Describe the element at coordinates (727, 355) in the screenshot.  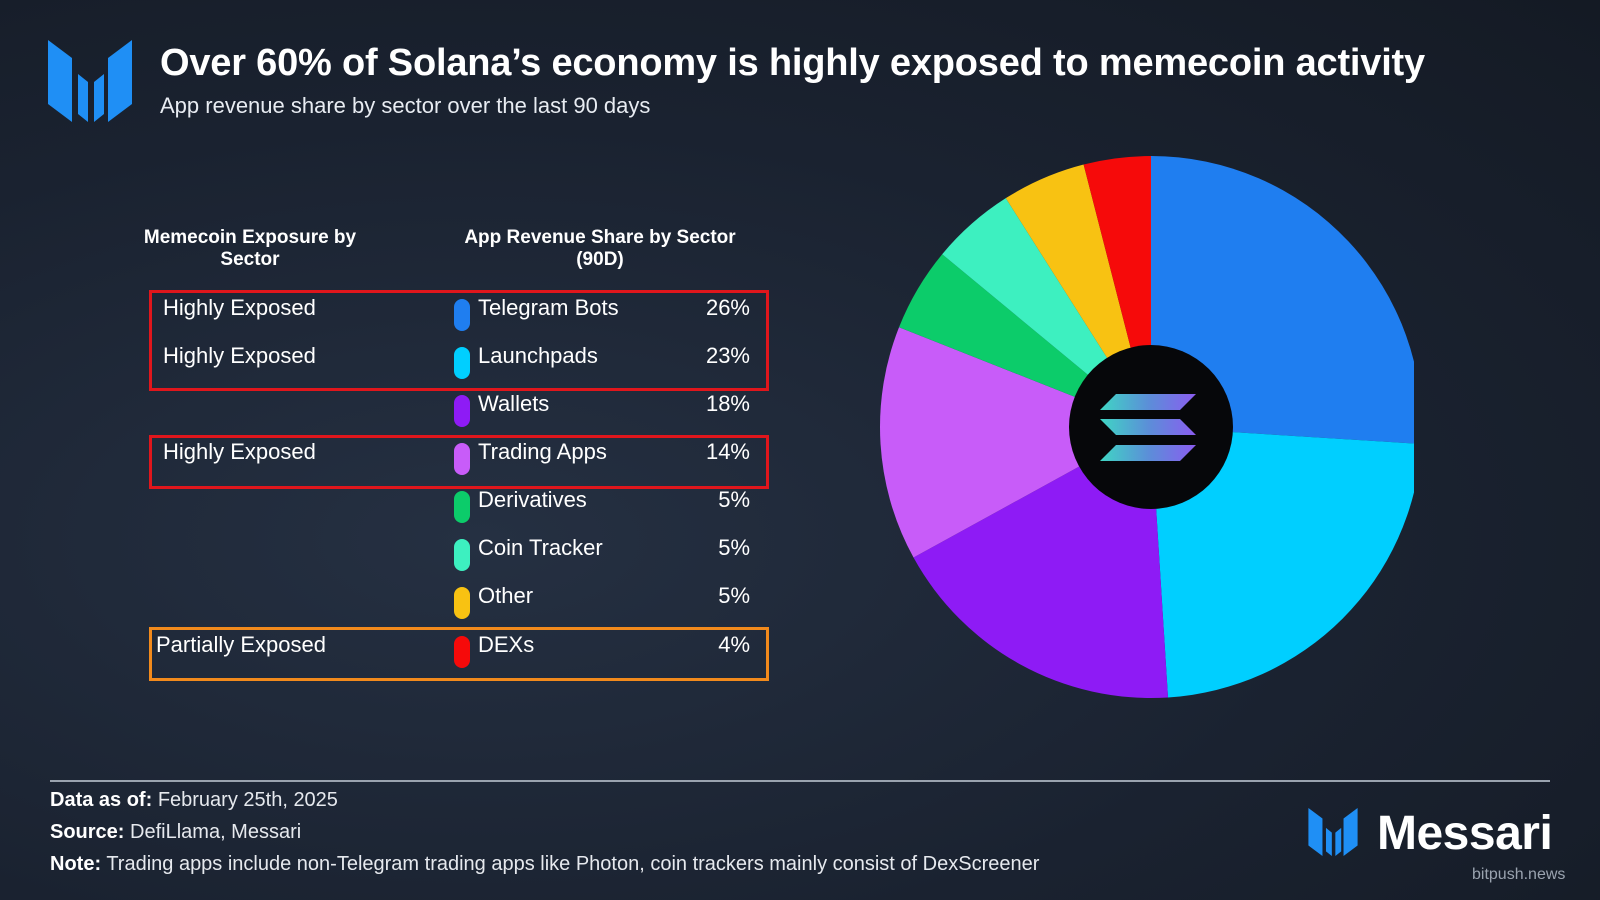
I see `sector-percent: 23%` at that location.